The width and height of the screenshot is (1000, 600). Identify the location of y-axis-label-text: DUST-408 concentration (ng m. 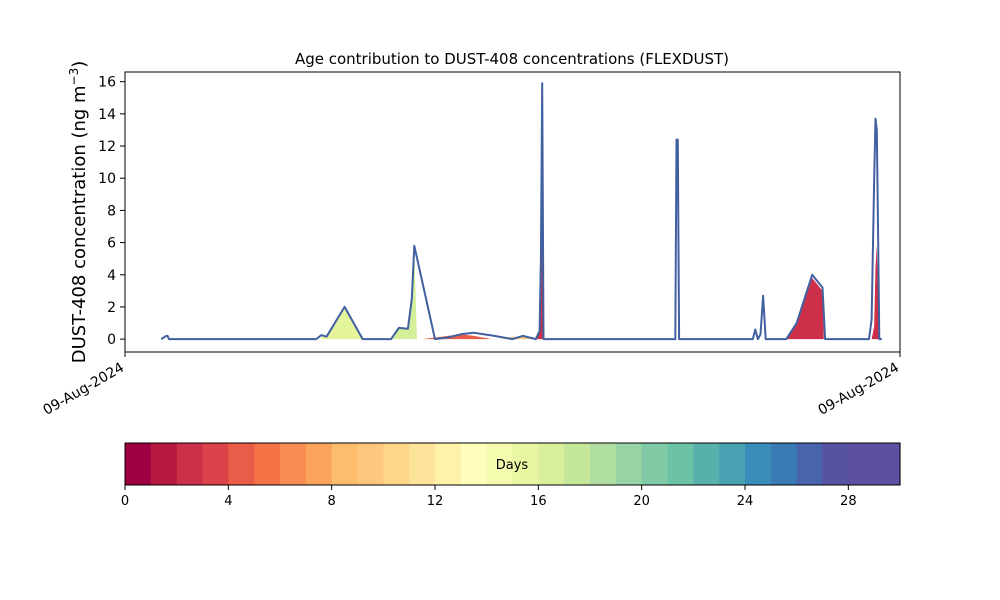
(79, 224).